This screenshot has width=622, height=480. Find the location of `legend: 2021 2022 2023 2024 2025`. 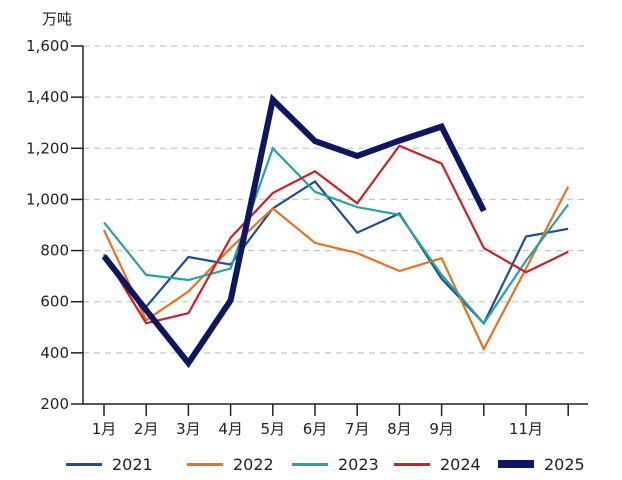

legend: 2021 2022 2023 2024 2025 is located at coordinates (311, 464).